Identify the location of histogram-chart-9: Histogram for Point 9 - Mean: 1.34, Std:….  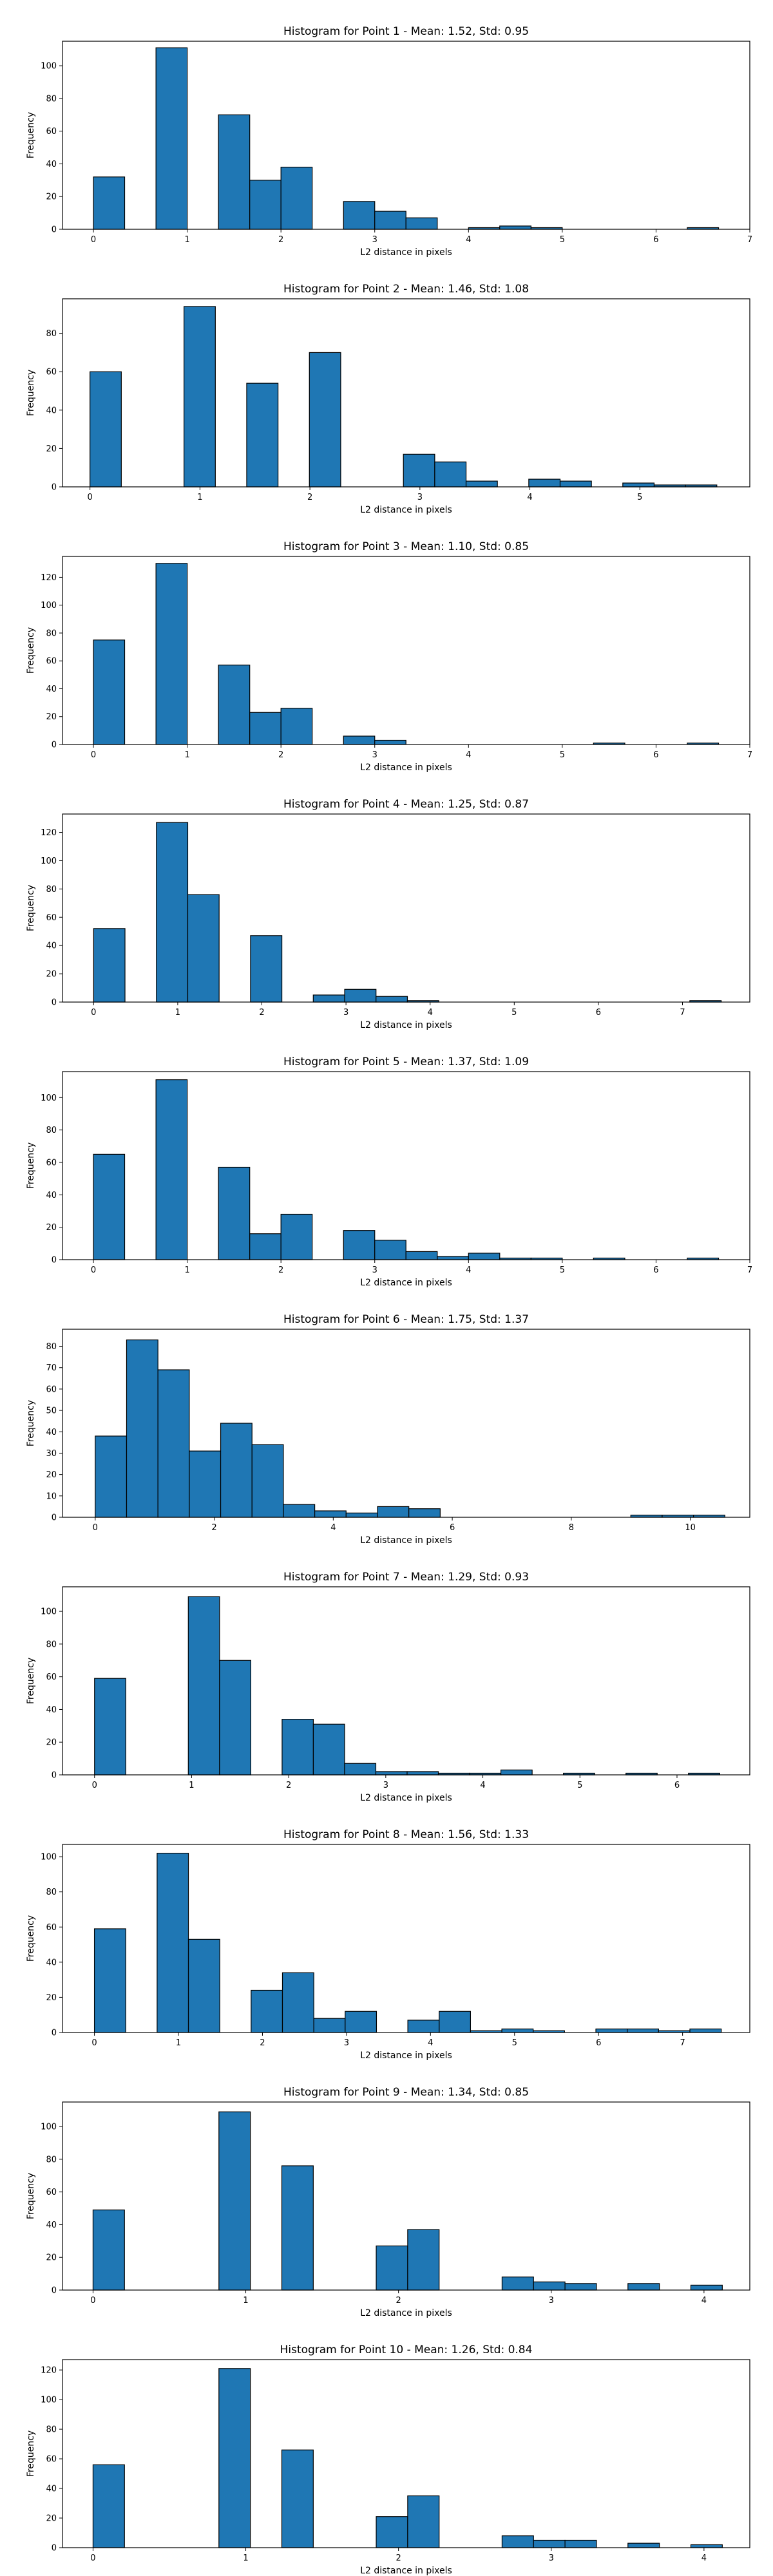
(388, 2202).